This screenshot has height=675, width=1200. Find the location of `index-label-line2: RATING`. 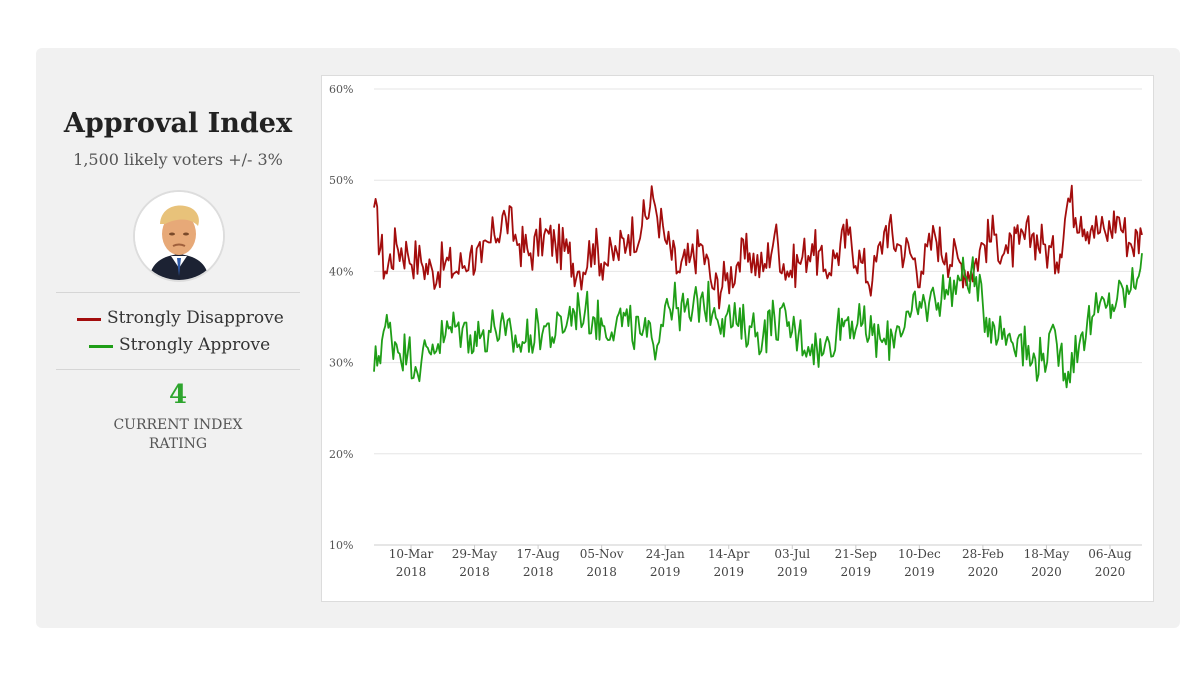

index-label-line2: RATING is located at coordinates (178, 444).